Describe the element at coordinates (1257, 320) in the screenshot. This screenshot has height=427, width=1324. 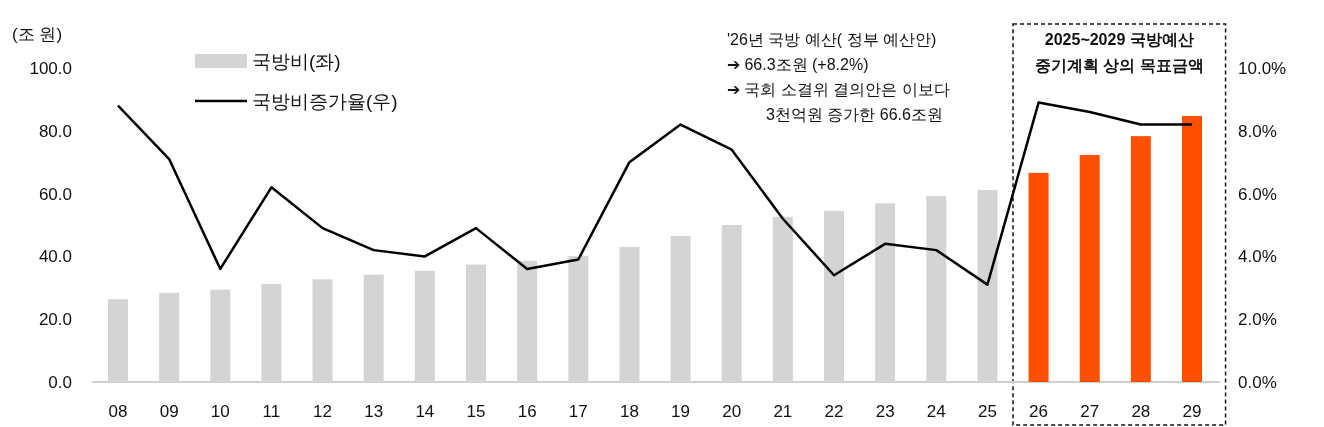
I see `y2-tick-label: 2.0%` at that location.